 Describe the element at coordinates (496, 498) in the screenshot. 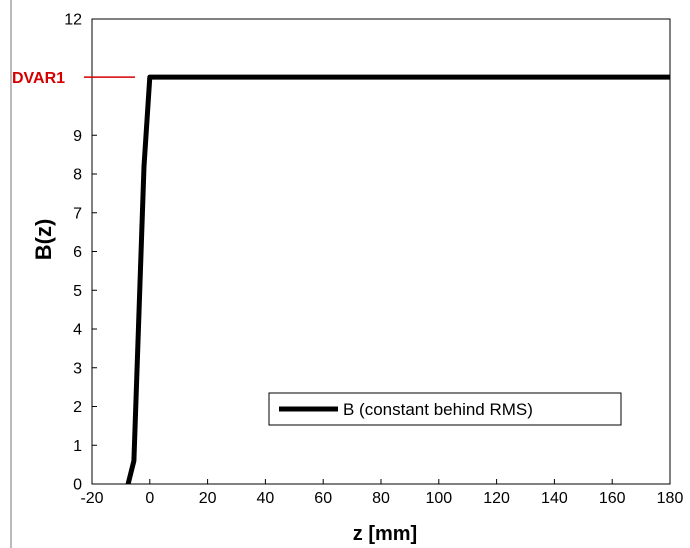

I see `x-tick-label: 120` at that location.